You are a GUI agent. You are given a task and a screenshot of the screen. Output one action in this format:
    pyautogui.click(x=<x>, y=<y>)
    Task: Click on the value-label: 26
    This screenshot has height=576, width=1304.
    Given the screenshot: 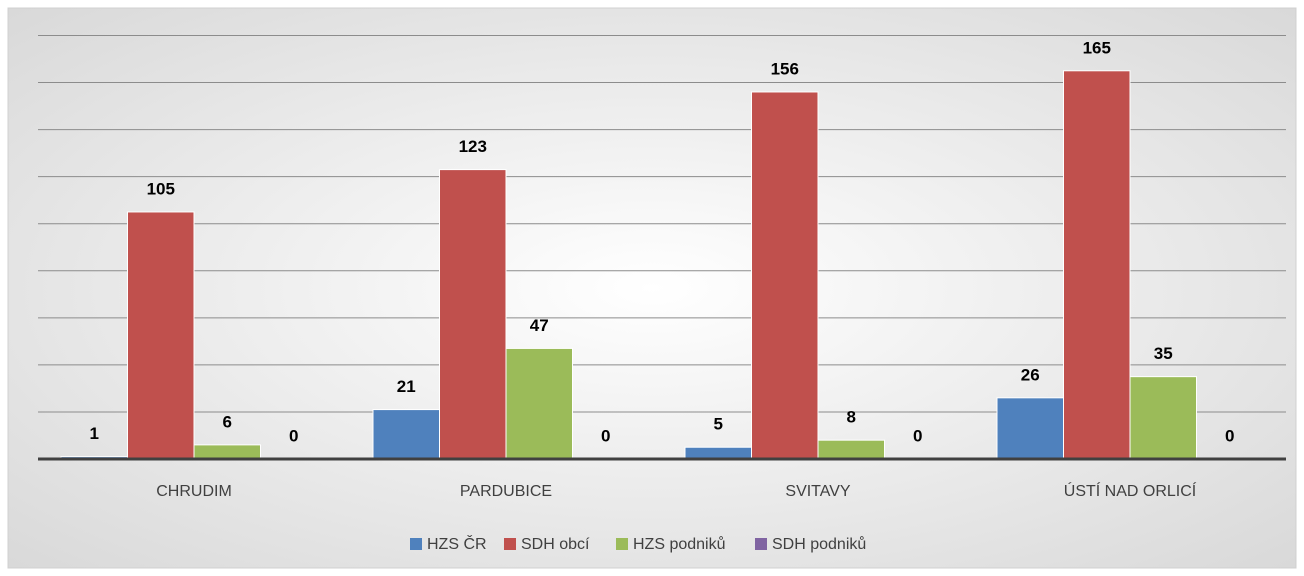 What is the action you would take?
    pyautogui.click(x=1030, y=374)
    